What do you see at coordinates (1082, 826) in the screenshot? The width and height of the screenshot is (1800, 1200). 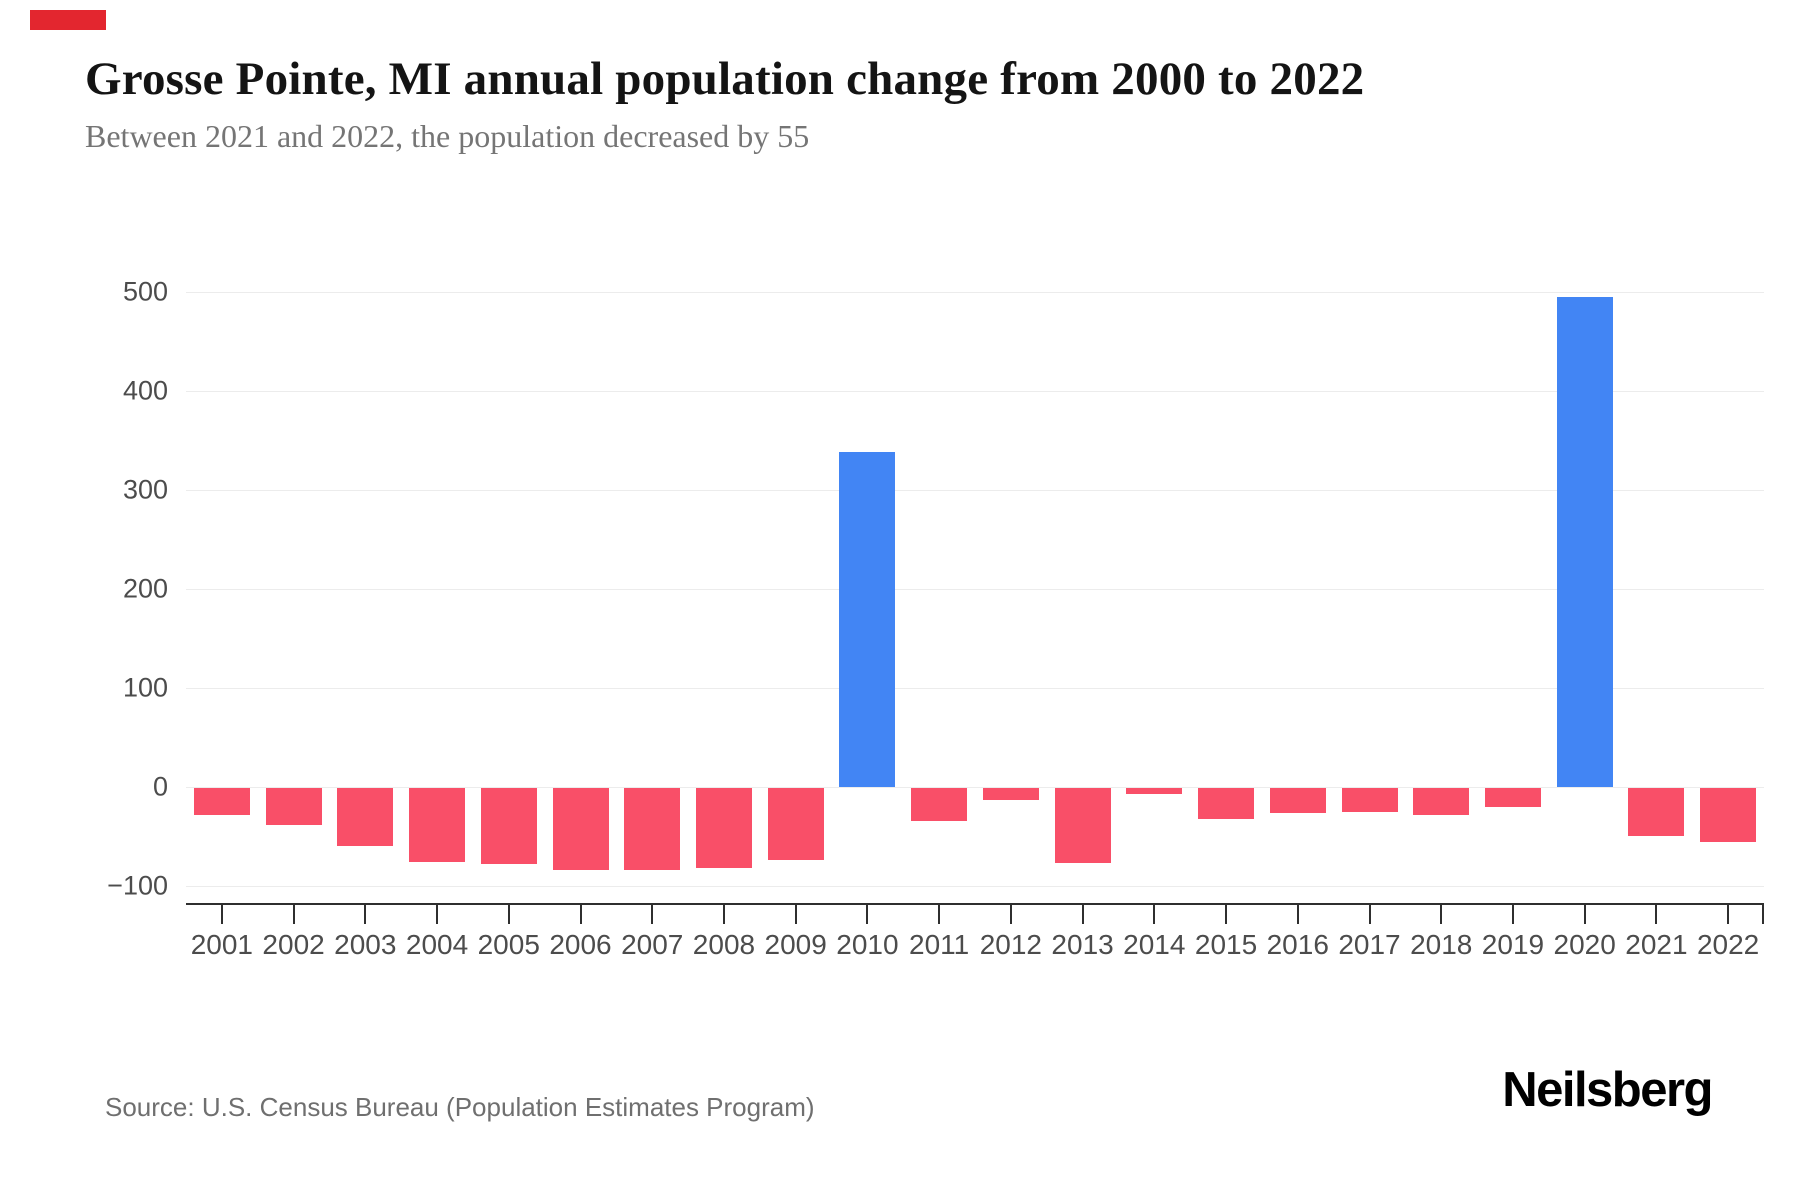 I see `bar-2013` at bounding box center [1082, 826].